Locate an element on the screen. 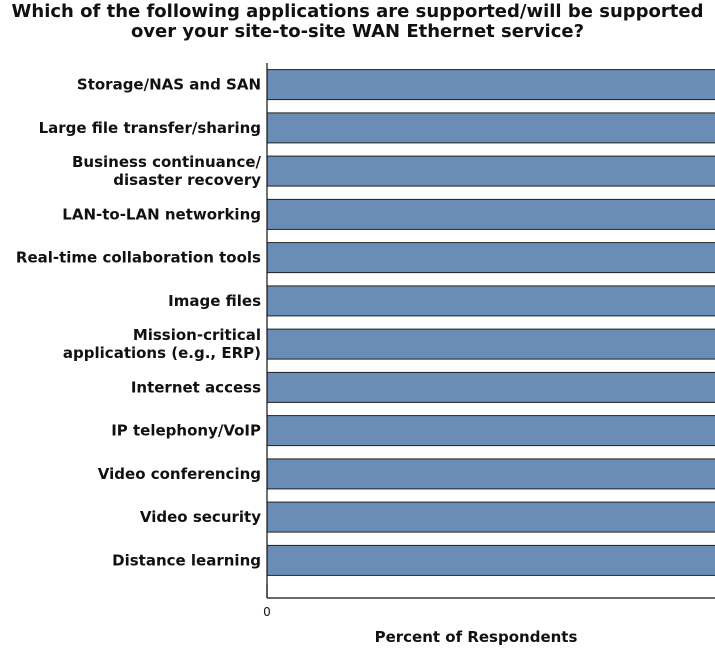  category-label: Real-time collaboration tools is located at coordinates (138, 258).